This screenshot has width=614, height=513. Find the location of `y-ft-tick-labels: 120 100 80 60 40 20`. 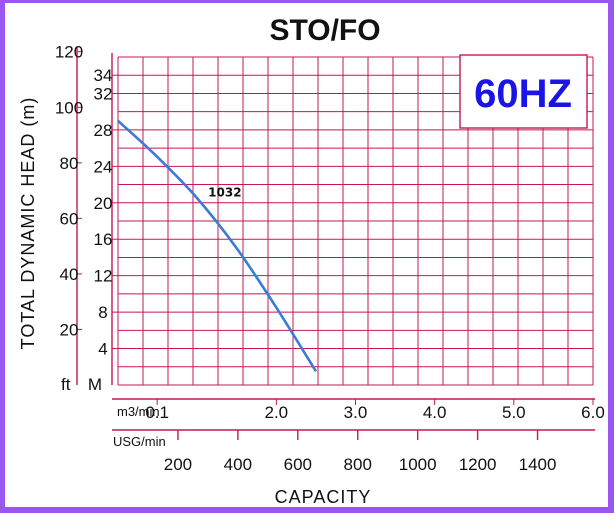

y-ft-tick-labels: 120 100 80 60 40 20 is located at coordinates (69, 191).